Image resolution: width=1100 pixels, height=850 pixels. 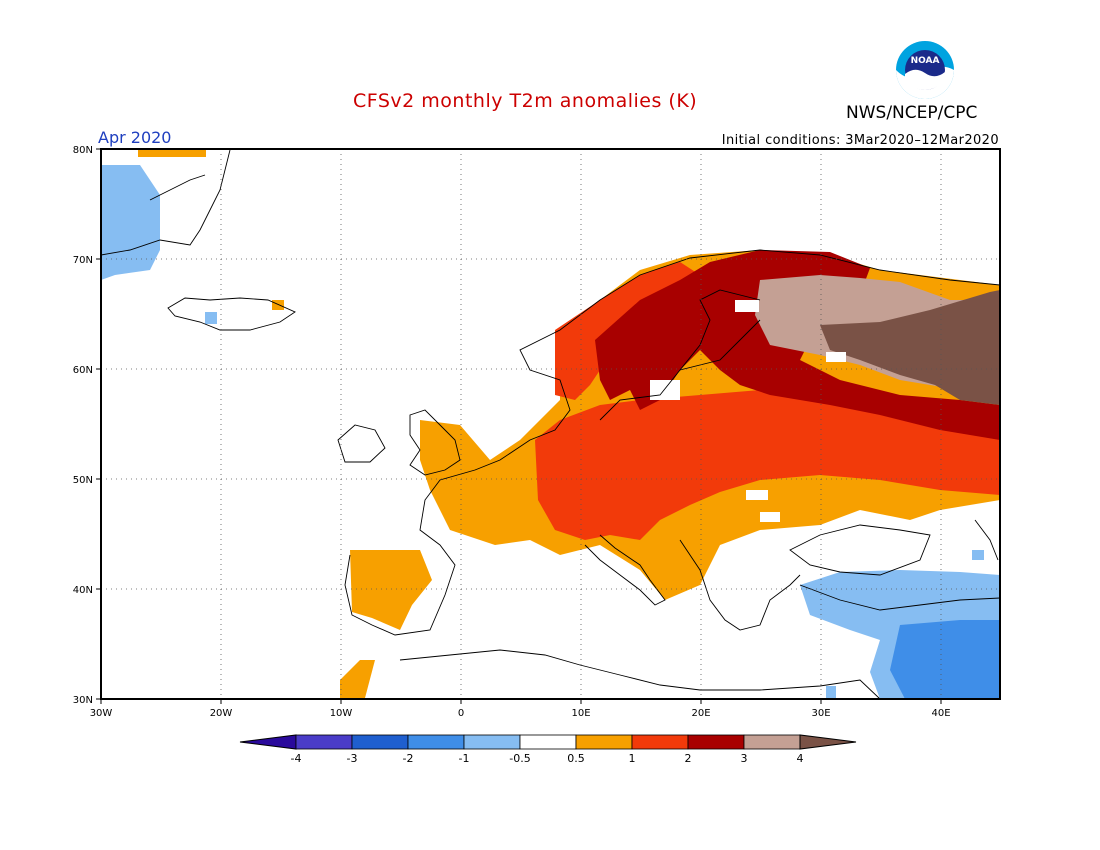 What do you see at coordinates (632, 758) in the screenshot?
I see `colorbar-label: 1` at bounding box center [632, 758].